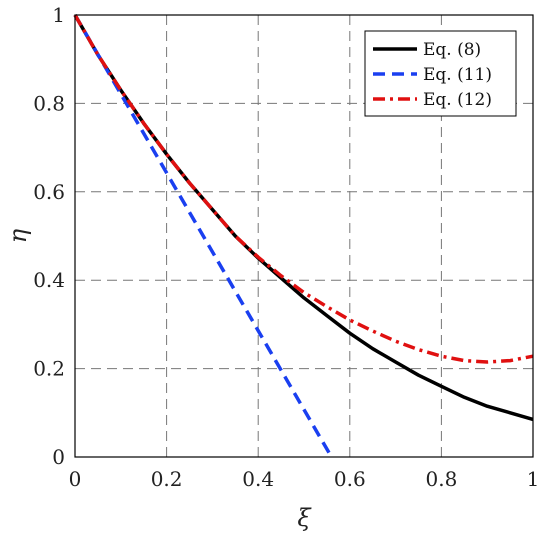 This screenshot has width=550, height=540. Describe the element at coordinates (49, 103) in the screenshot. I see `y-tick-label: 0.8` at that location.